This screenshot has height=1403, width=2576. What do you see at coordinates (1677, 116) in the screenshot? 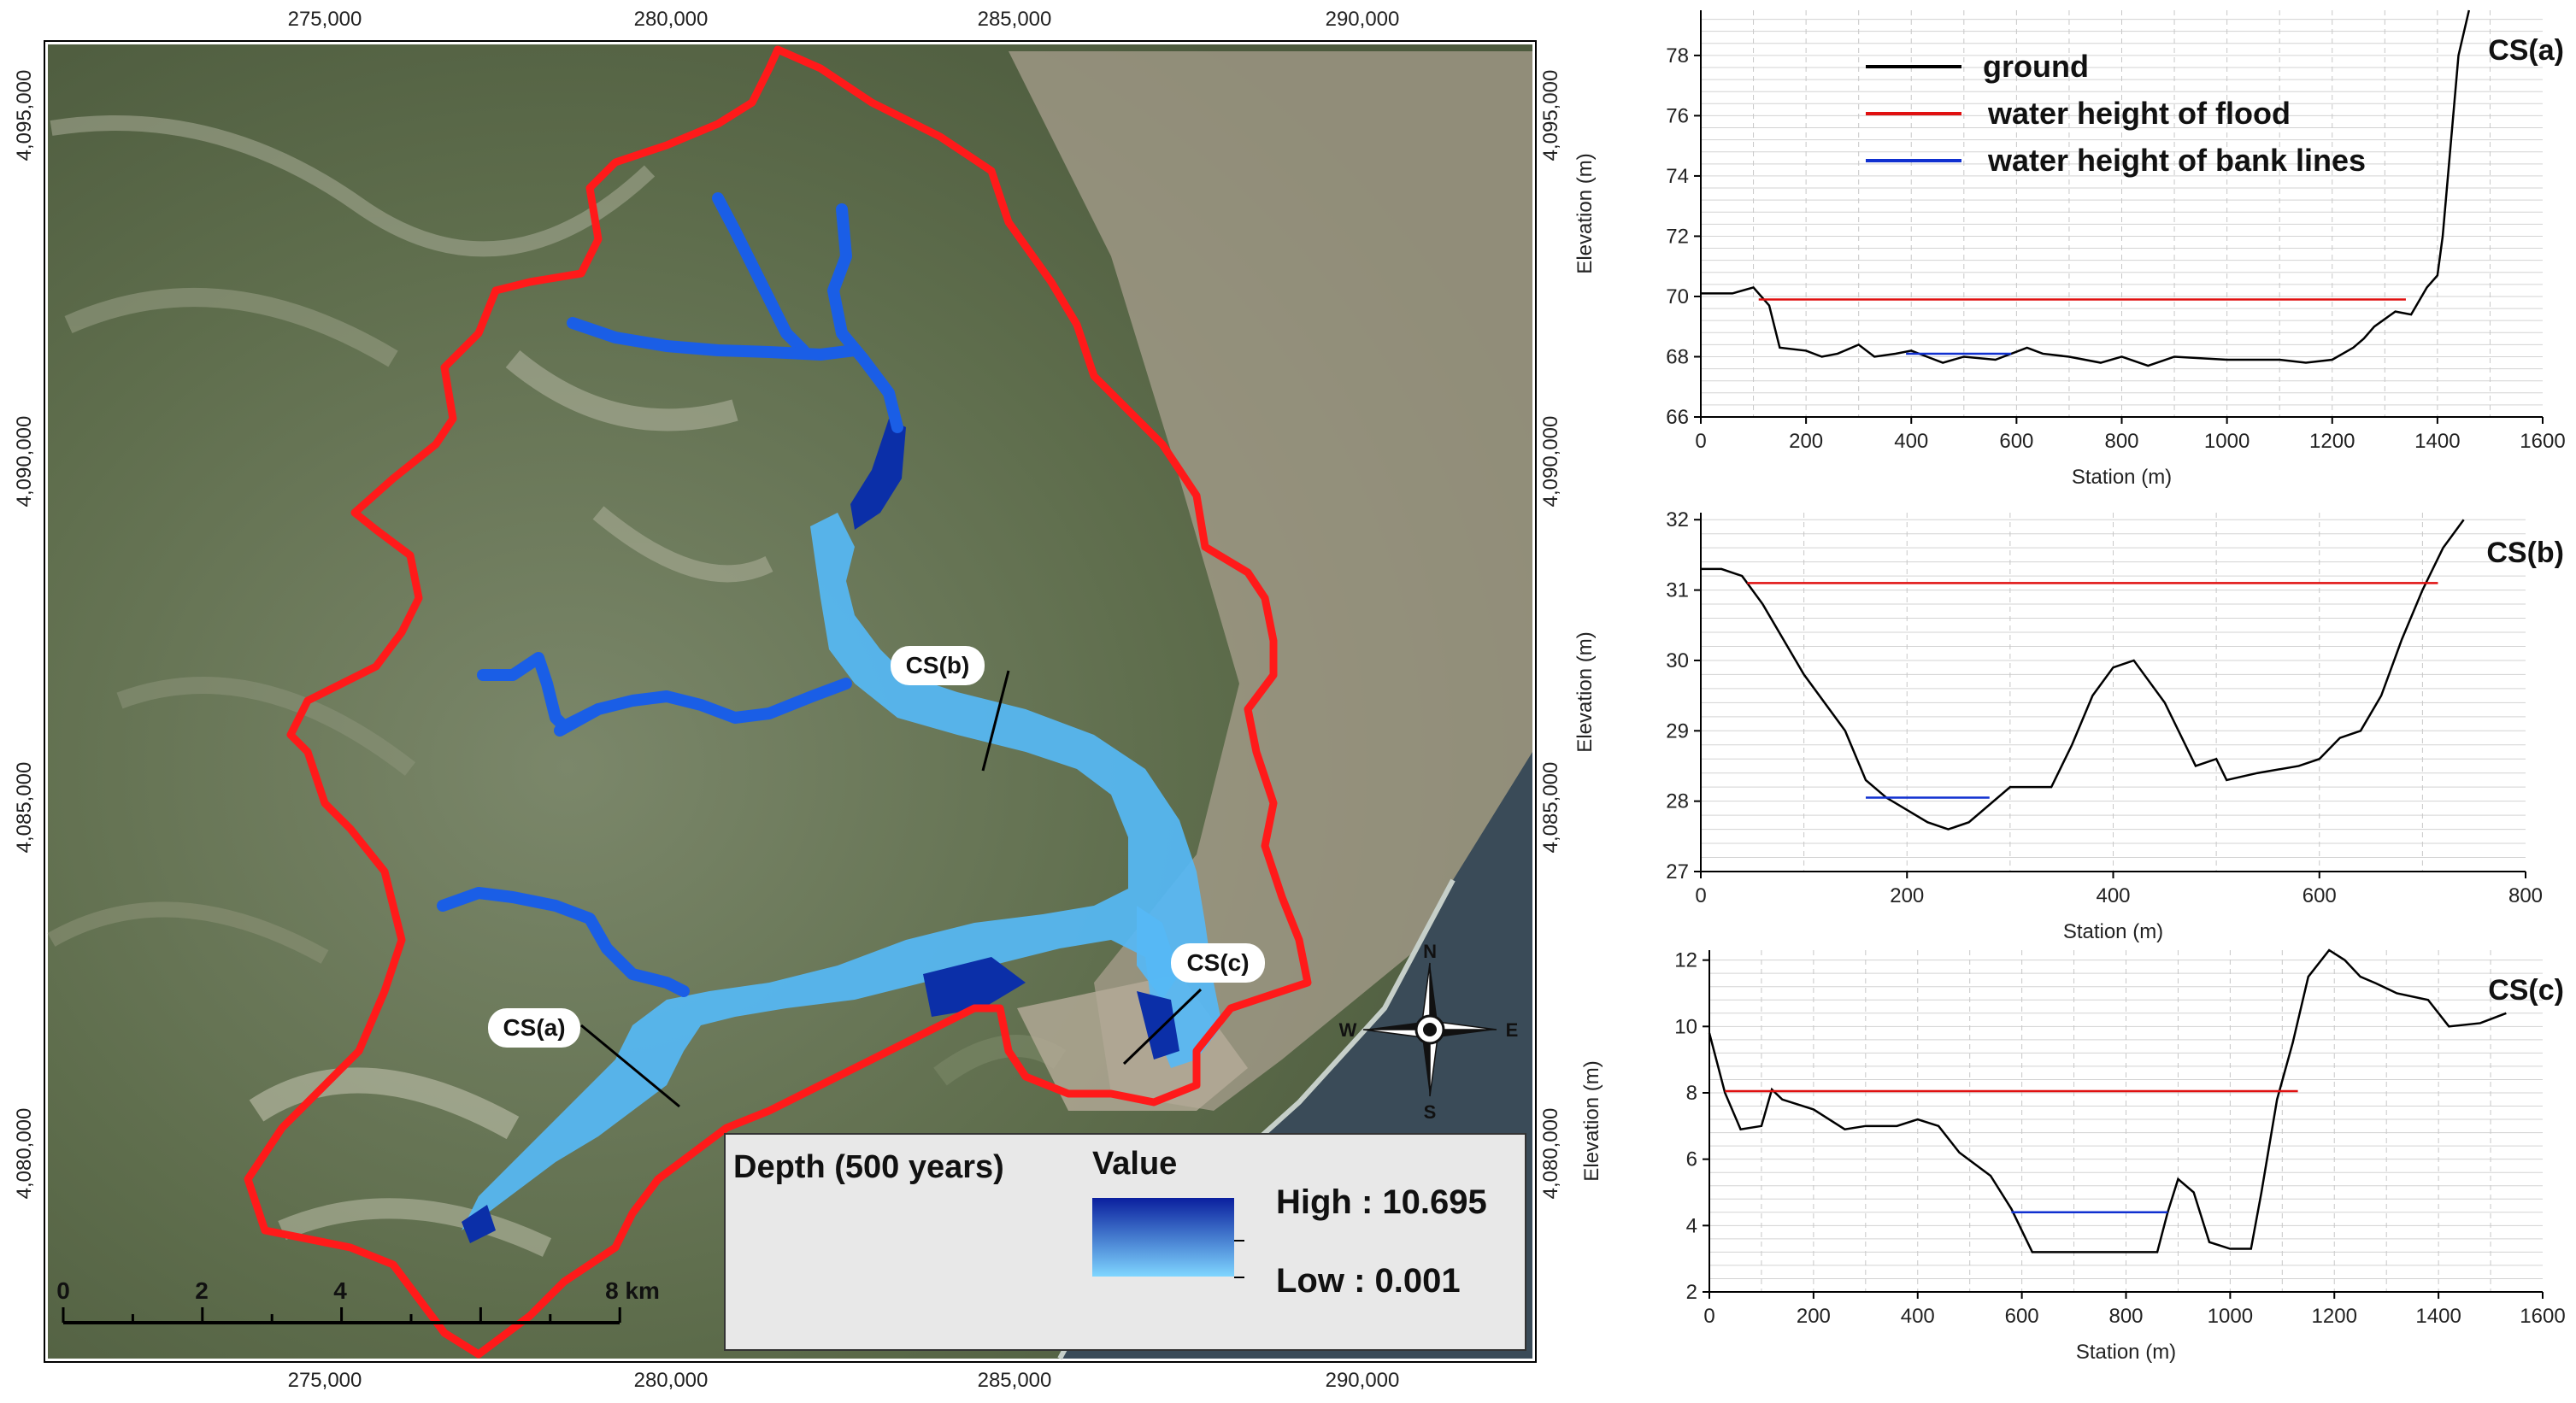
I see `y-tick-label: 76` at bounding box center [1677, 116].